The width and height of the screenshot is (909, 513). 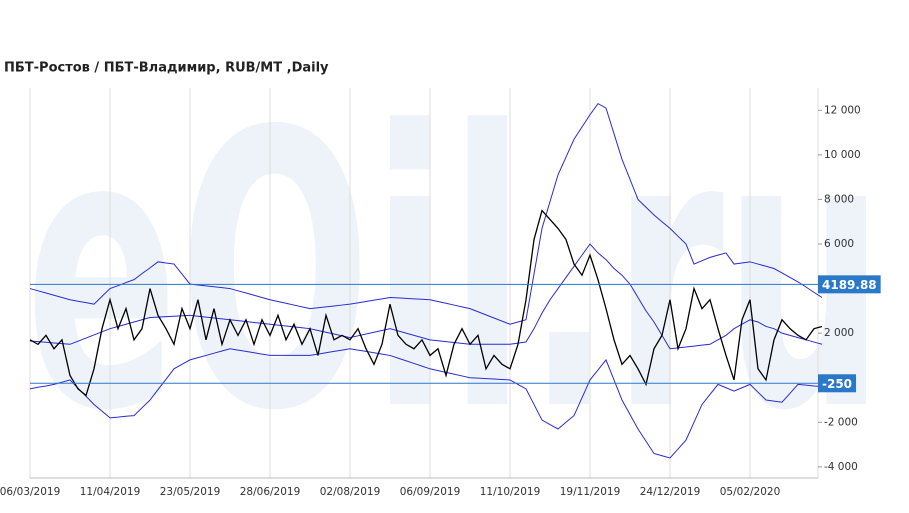 What do you see at coordinates (841, 467) in the screenshot?
I see `y-tick-label: -4 000` at bounding box center [841, 467].